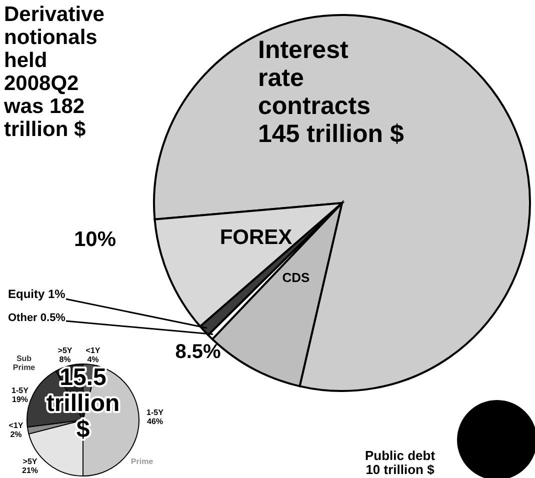 Image resolution: width=535 pixels, height=478 pixels. I want to click on text: Sub Prime, so click(24, 363).